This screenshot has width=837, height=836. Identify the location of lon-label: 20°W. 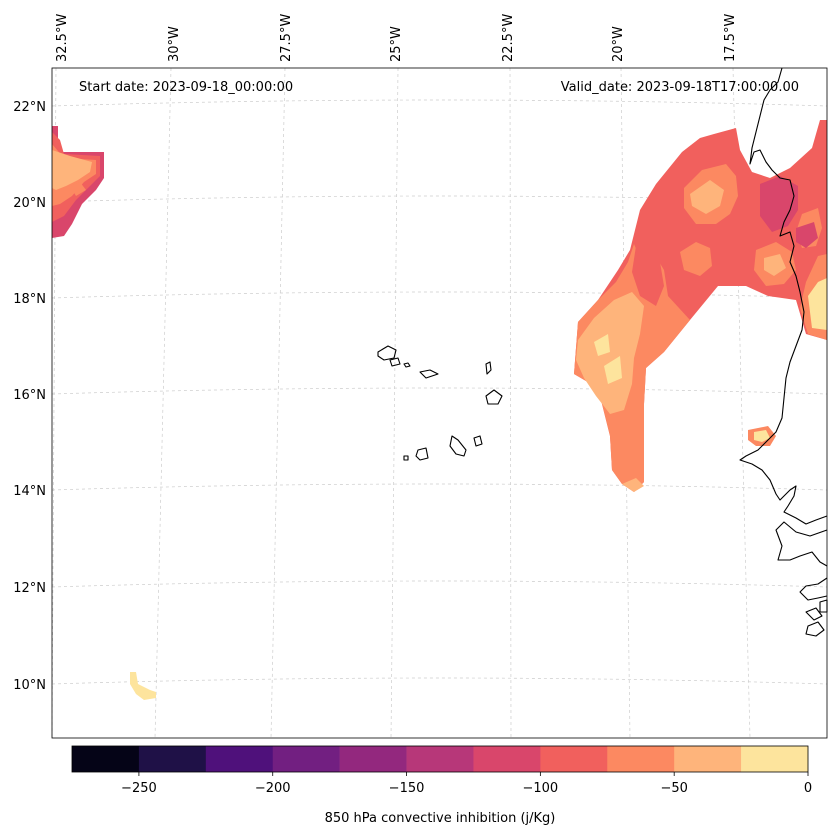
(618, 44).